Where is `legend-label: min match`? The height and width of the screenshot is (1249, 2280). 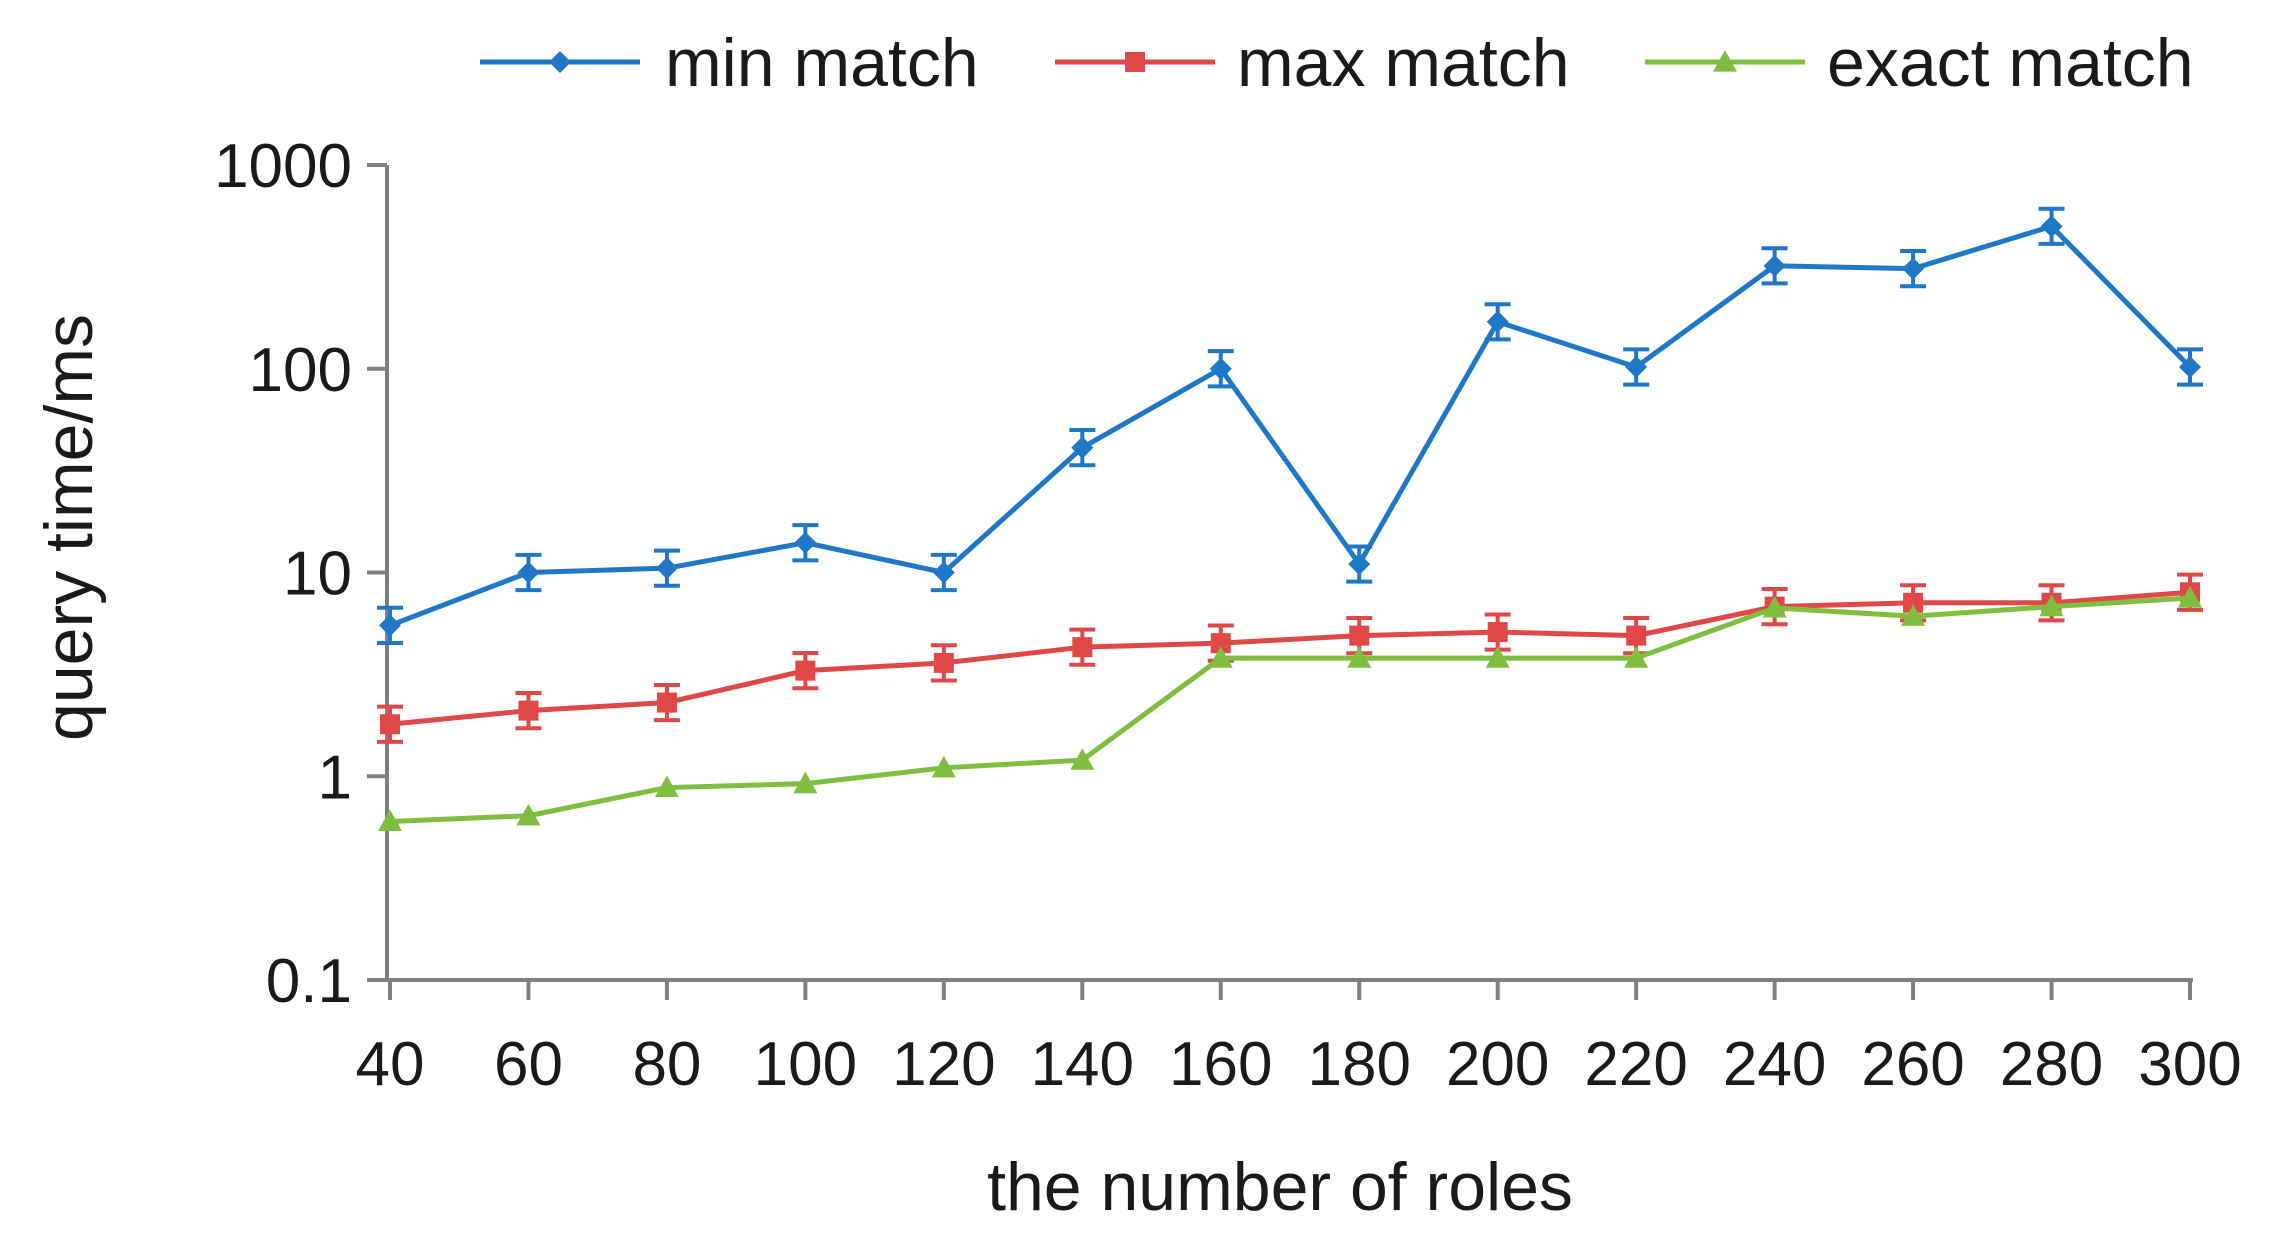
legend-label: min match is located at coordinates (822, 63).